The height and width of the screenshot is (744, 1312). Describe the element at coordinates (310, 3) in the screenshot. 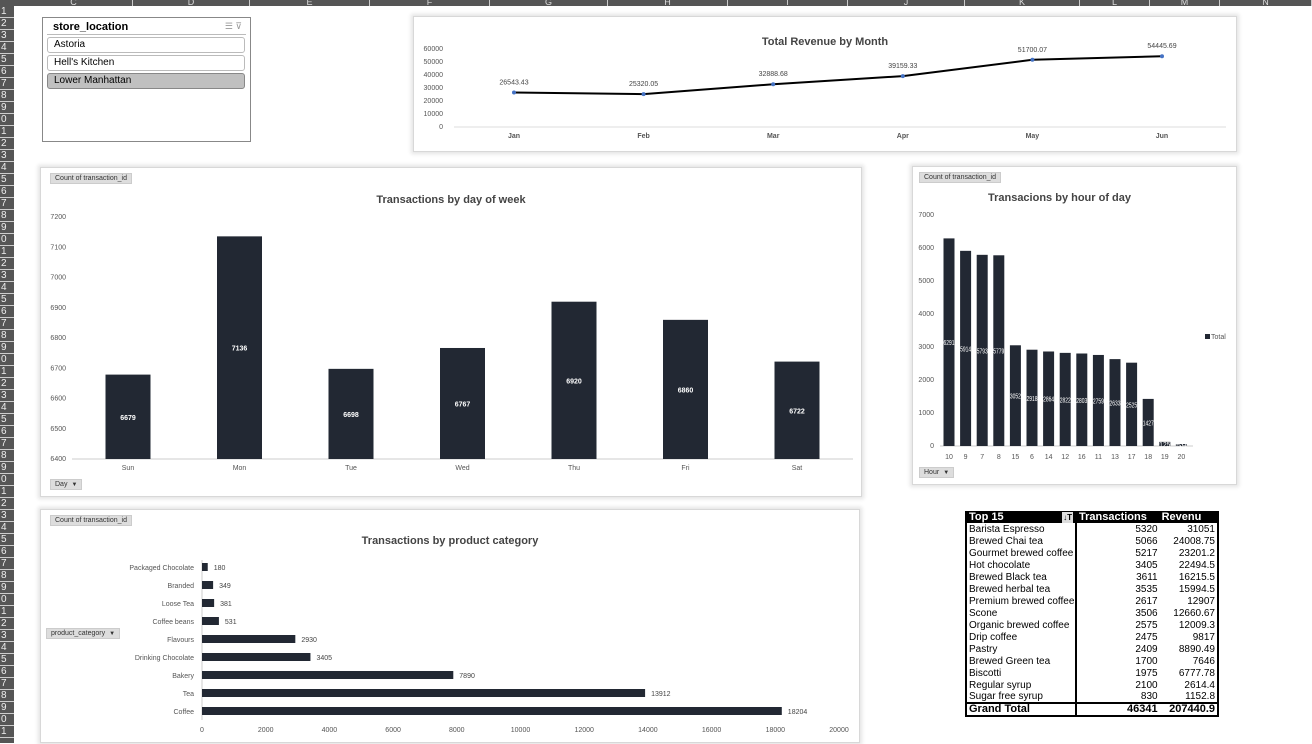

I see `column-header: E` at that location.